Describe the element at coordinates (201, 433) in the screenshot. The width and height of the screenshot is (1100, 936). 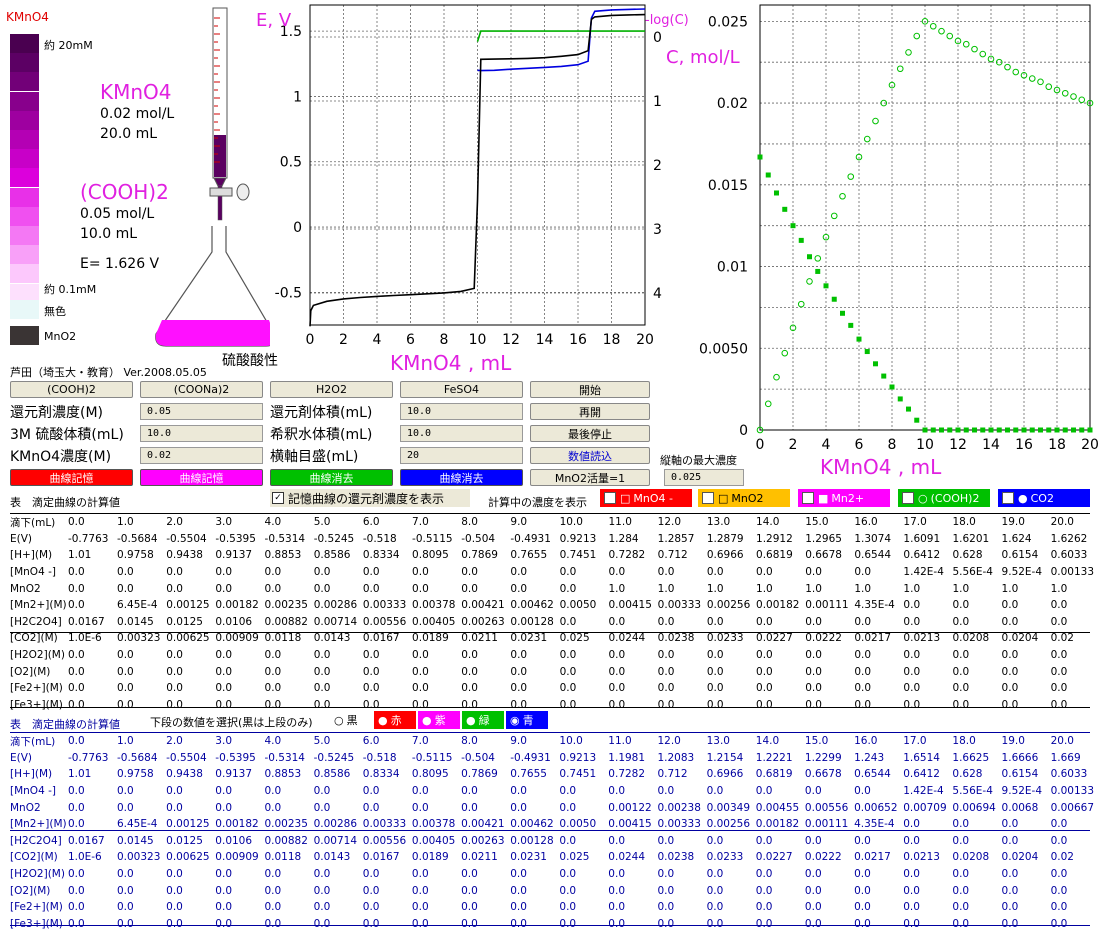
I see `acid-volume-input: 10.0` at that location.